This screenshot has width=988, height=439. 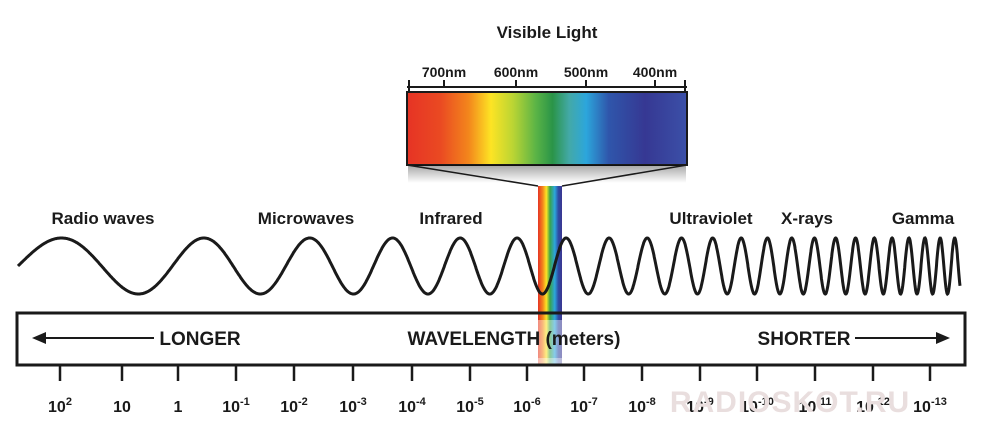 What do you see at coordinates (790, 402) in the screenshot?
I see `watermark: RADIOSKOT.RU` at bounding box center [790, 402].